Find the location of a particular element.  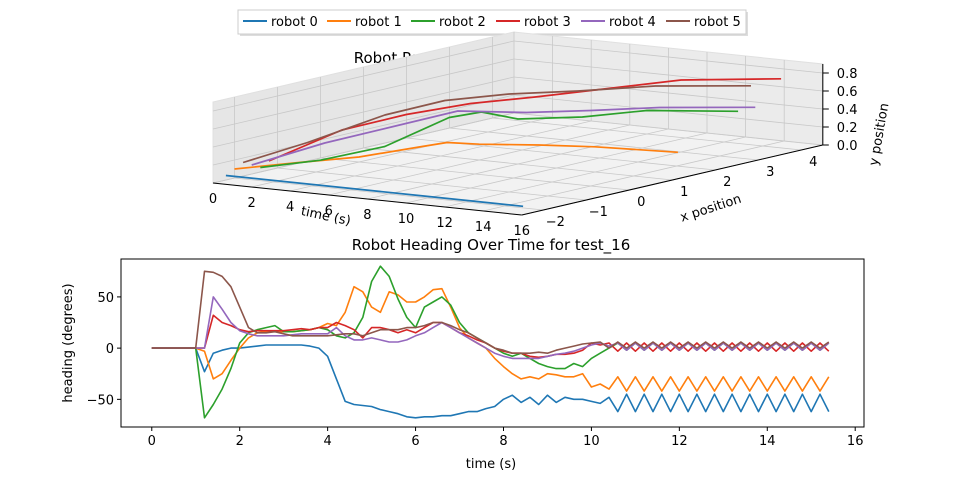

legend-label: robot 4 is located at coordinates (632, 22).